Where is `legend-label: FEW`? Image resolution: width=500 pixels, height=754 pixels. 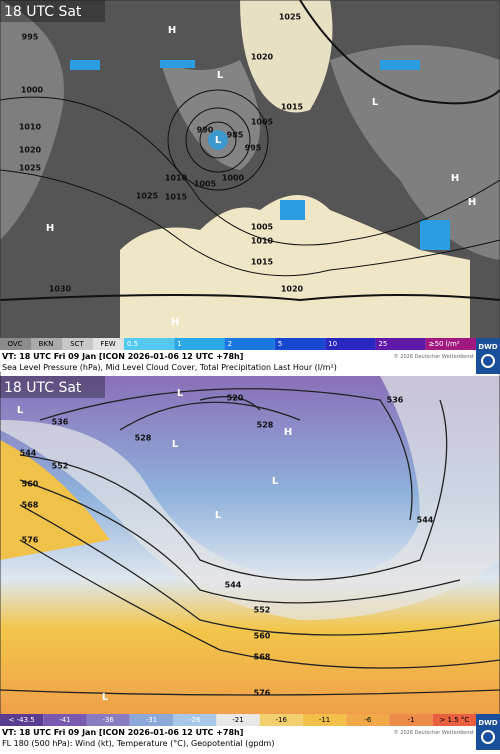
legend-label: FEW is located at coordinates (107, 344).